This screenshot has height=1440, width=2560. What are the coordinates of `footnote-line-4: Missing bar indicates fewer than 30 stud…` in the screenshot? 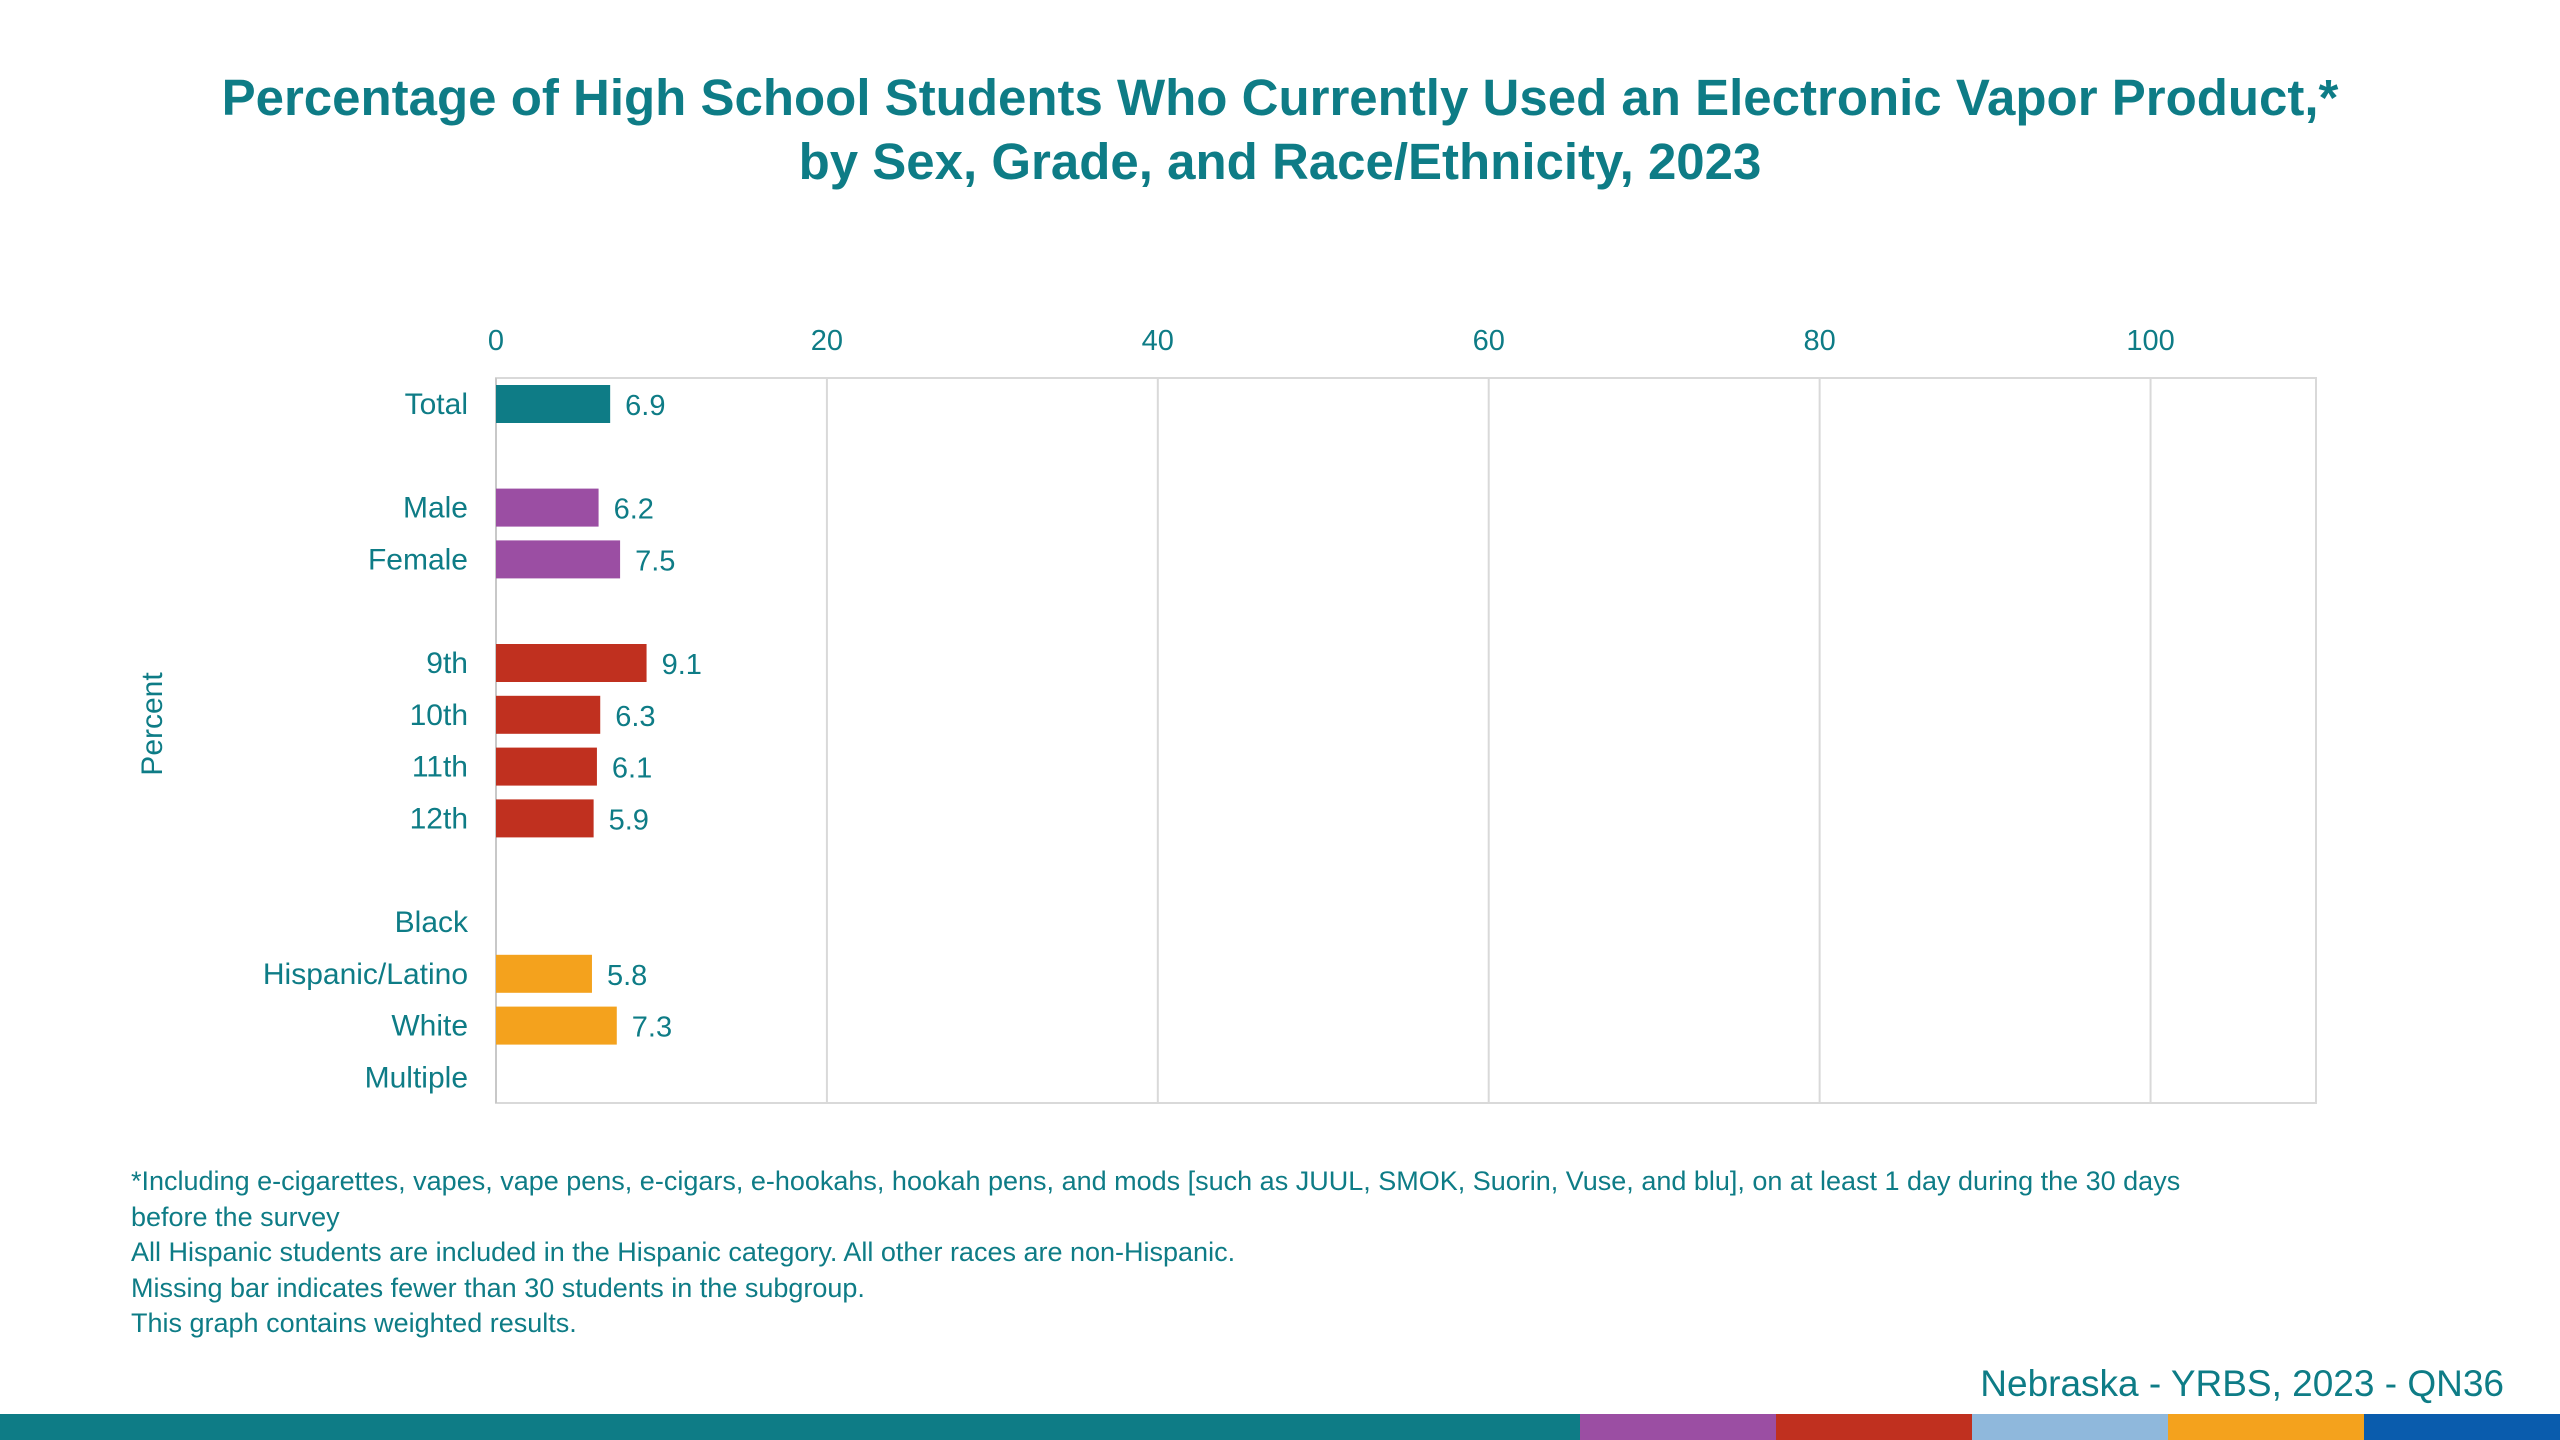 It's located at (498, 1287).